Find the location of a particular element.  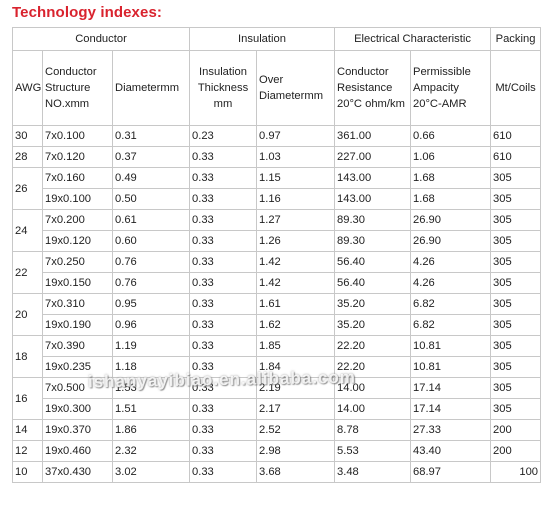

cell-over-diameter: 1.61 is located at coordinates (295, 304).